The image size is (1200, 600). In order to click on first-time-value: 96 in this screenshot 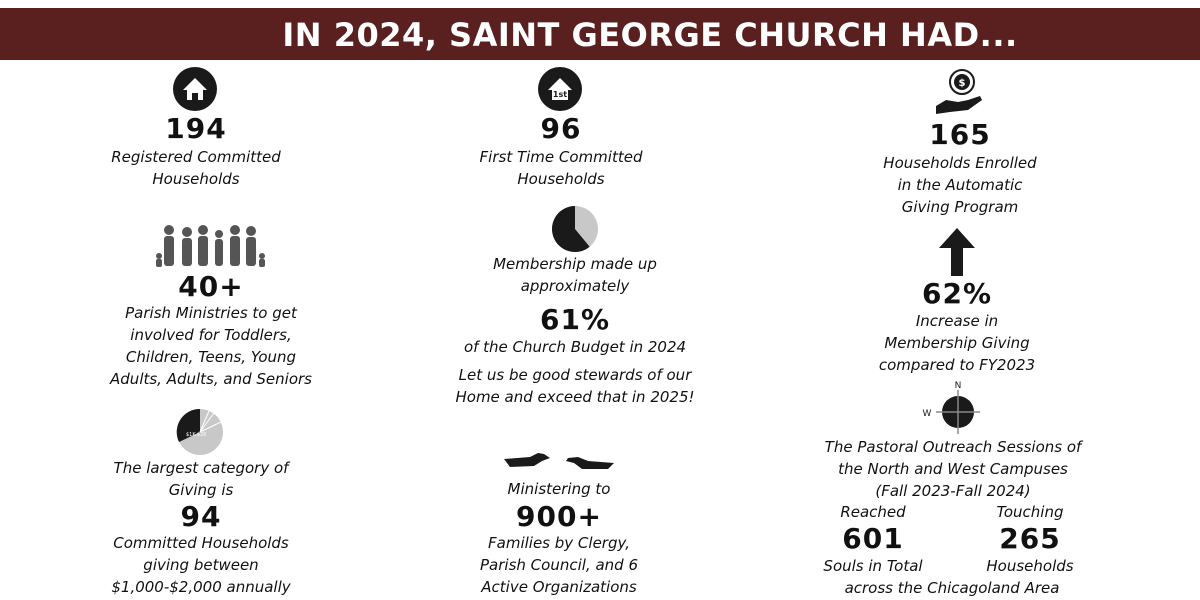, I will do `click(561, 128)`.